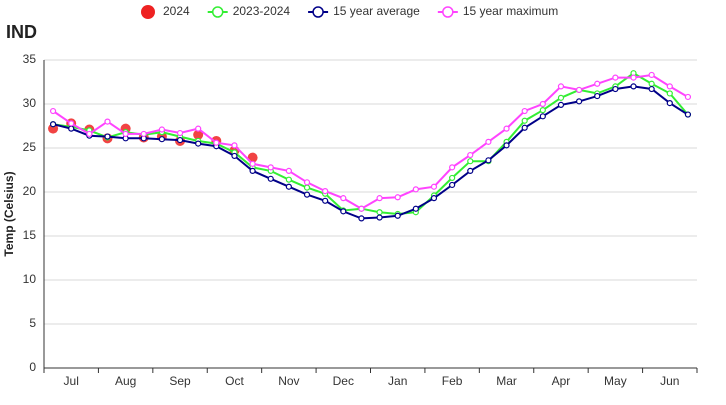 This screenshot has height=405, width=726. Describe the element at coordinates (561, 381) in the screenshot. I see `x-tick-label: Apr` at that location.